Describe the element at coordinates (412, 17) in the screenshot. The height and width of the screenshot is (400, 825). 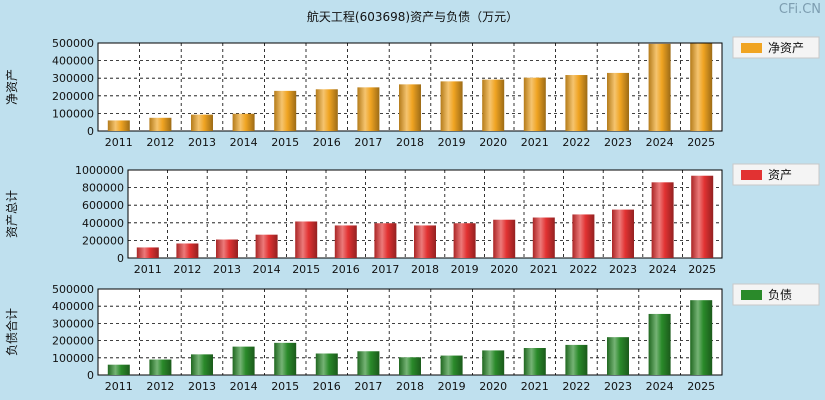
I see `chart-title: 航天工程(603698)资产与负债（万元）` at that location.